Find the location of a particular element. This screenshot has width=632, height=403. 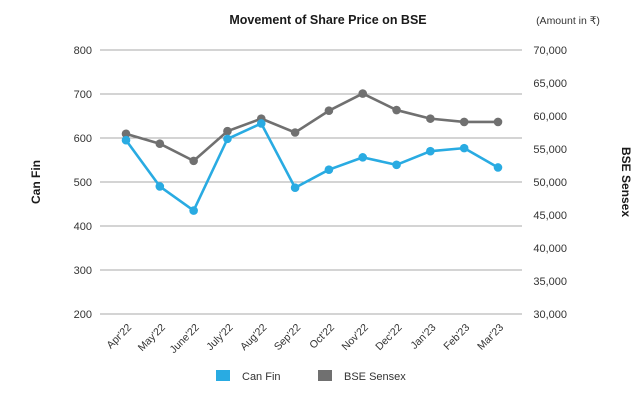

legend-label: BSE Sensex is located at coordinates (375, 377).